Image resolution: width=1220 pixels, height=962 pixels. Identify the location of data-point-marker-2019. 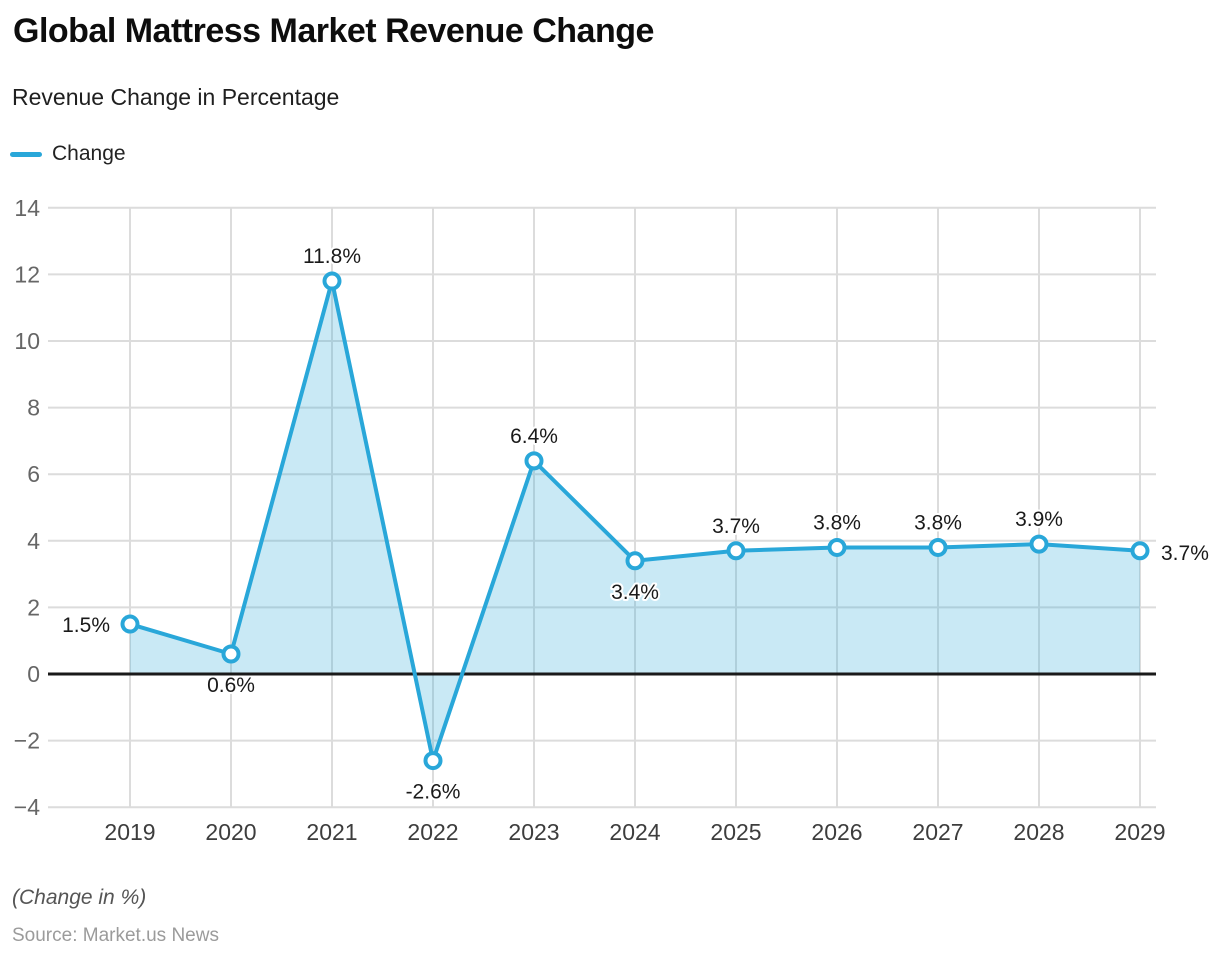
(130, 624).